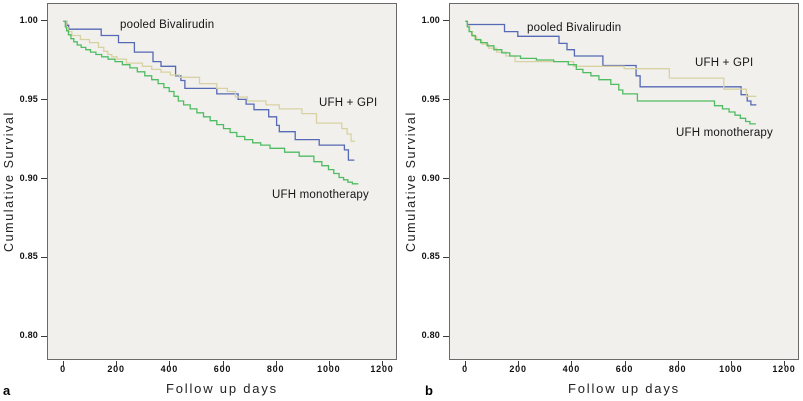 This screenshot has height=401, width=803. I want to click on survival-curves-svg, so click(611, 72).